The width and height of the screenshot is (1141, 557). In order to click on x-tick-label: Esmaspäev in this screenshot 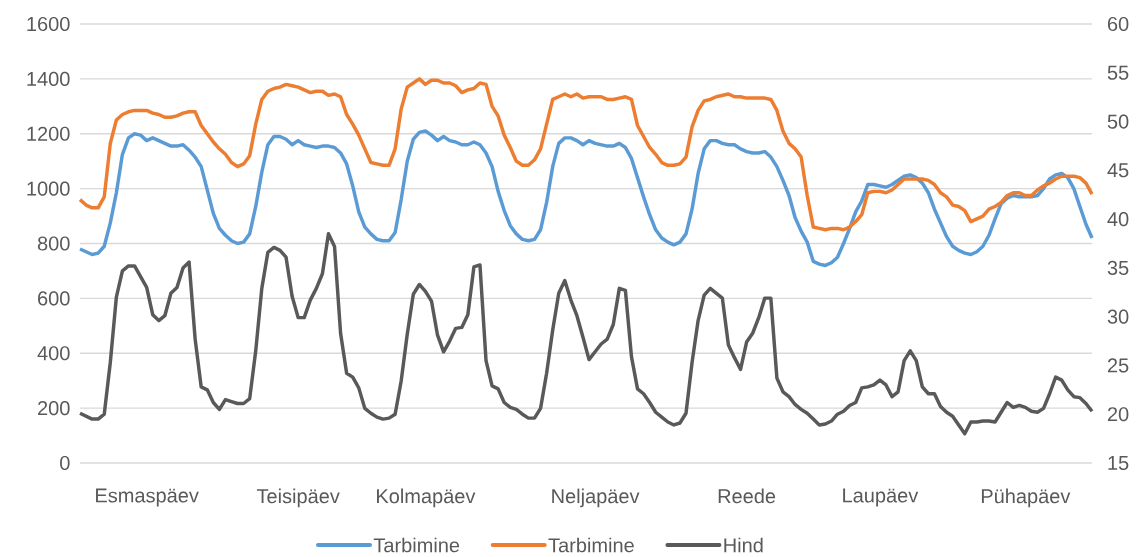, I will do `click(147, 497)`.